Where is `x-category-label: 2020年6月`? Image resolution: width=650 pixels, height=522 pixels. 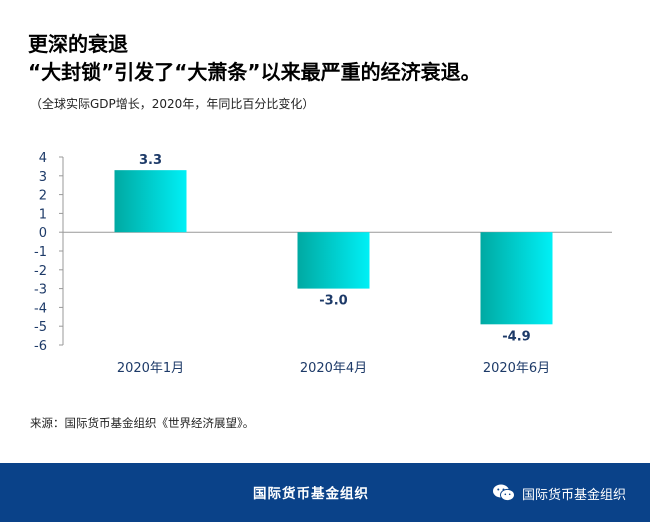 x-category-label: 2020年6月 is located at coordinates (516, 368).